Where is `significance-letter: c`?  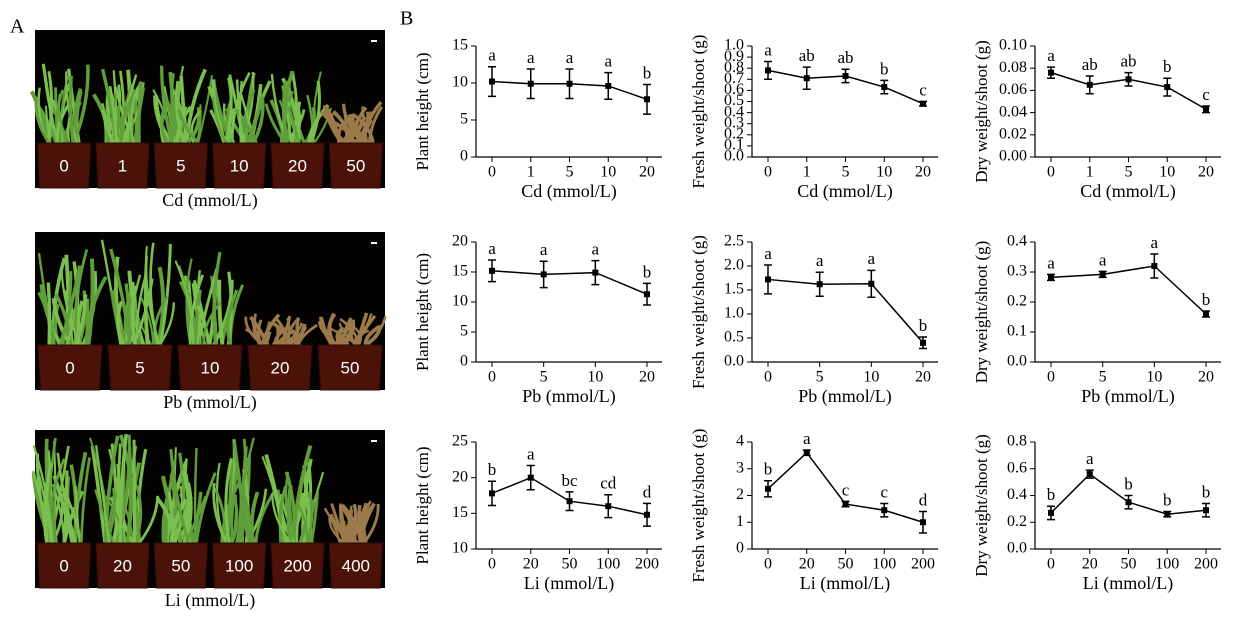 significance-letter: c is located at coordinates (846, 489).